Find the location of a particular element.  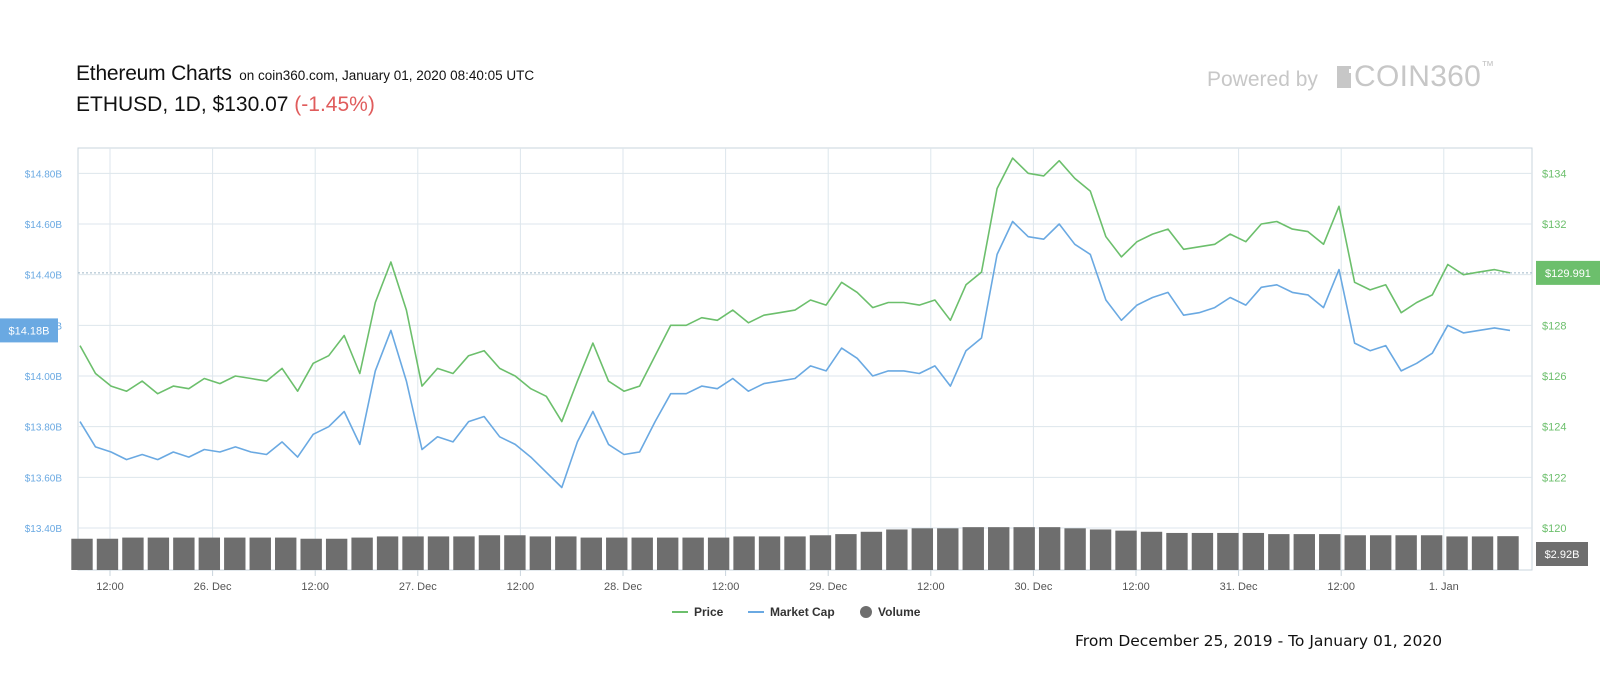

x-axis-tick: 28. Dec is located at coordinates (623, 587).